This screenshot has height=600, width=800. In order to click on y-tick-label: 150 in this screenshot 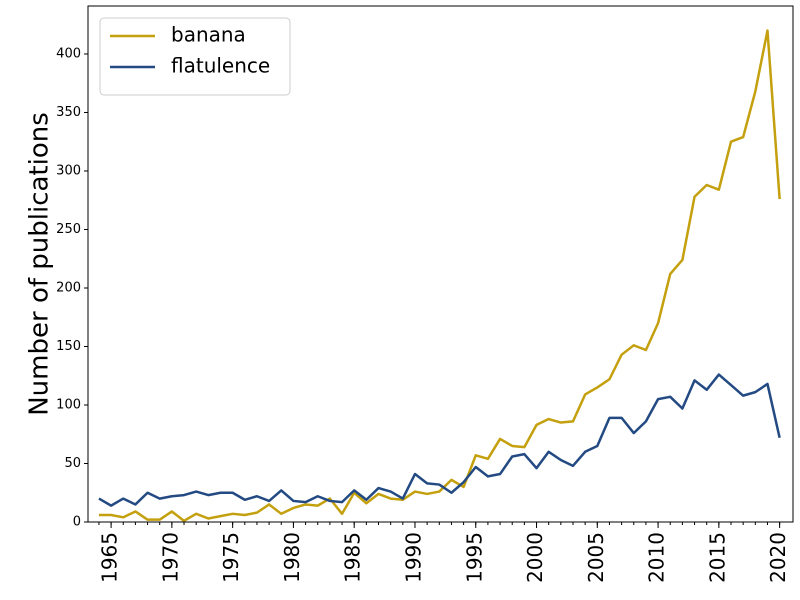, I will do `click(68, 346)`.